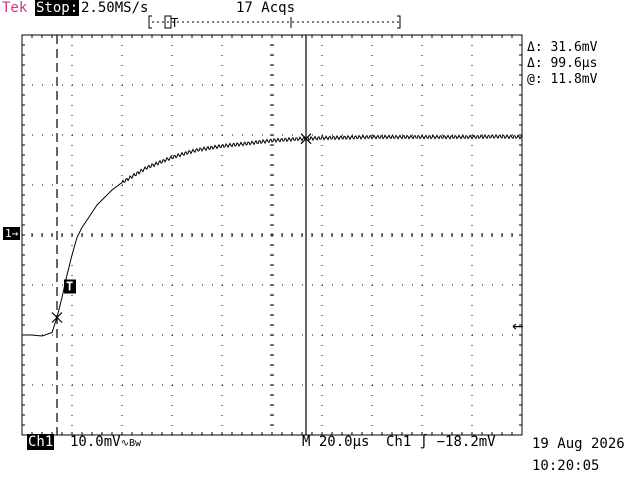  Describe the element at coordinates (399, 22) in the screenshot. I see `record-bracket-right` at that location.